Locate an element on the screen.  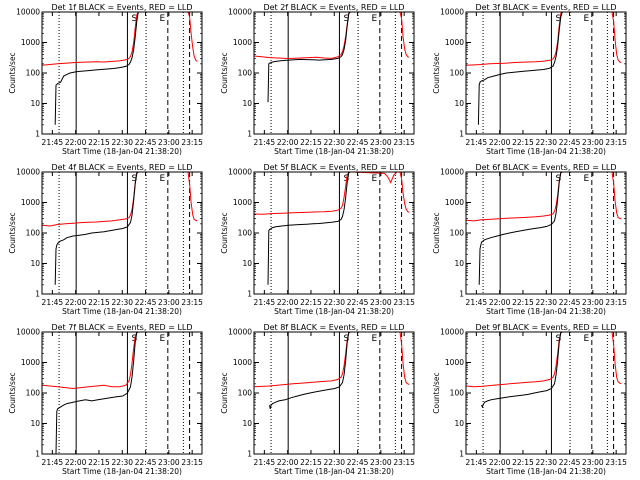
panel-title: Det 3f BLACK = Events, RED = LLD is located at coordinates (545, 7).